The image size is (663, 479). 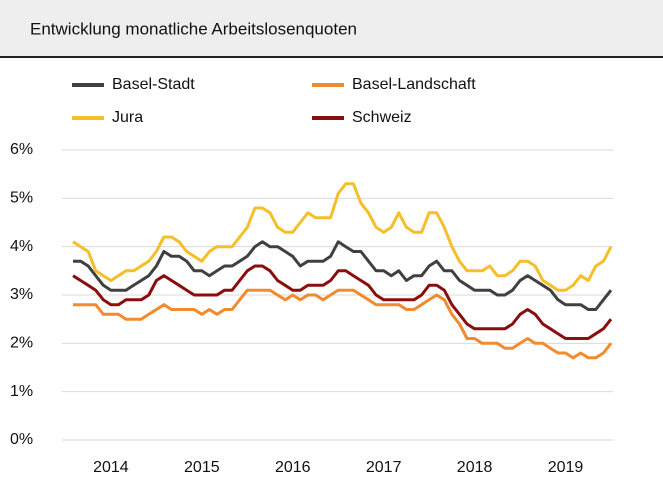 I want to click on x-tick-label: 2018, so click(x=475, y=467).